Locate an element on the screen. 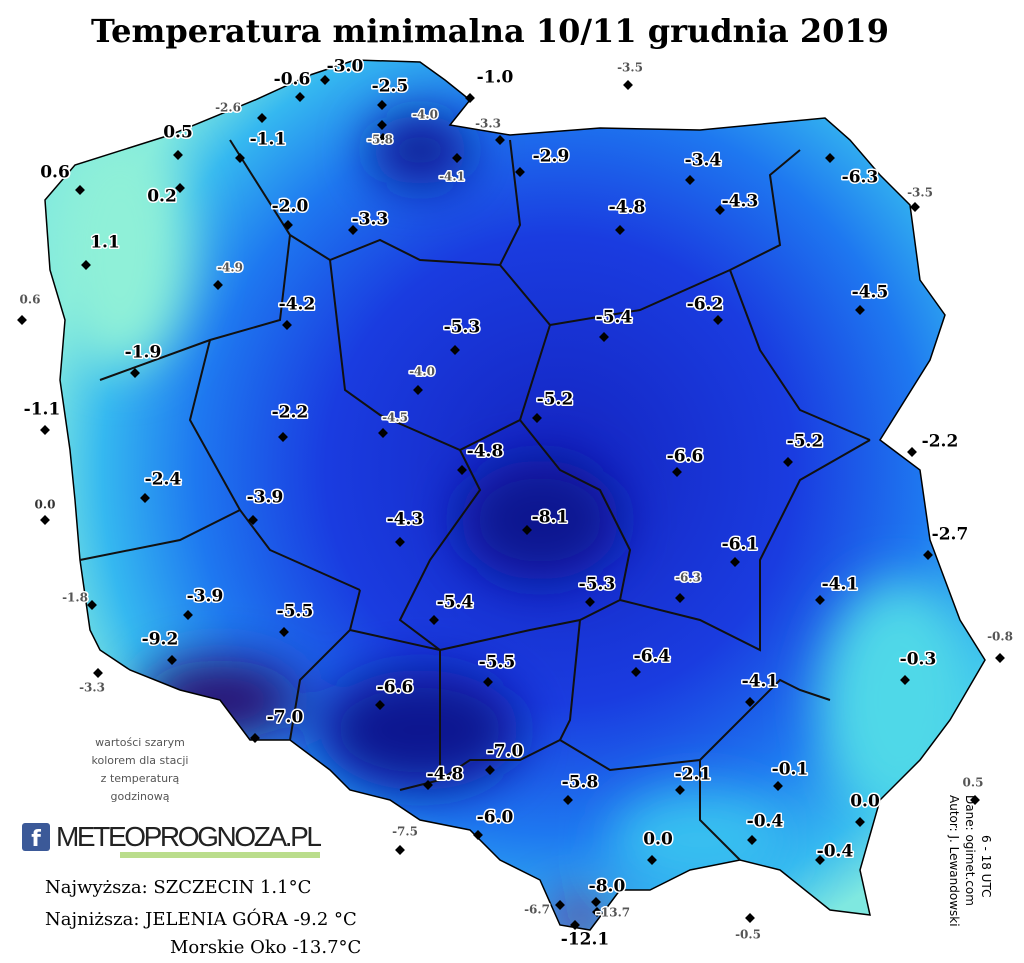 The height and width of the screenshot is (963, 1024). stat-line: Najniższa: JELENIA GÓRA -9.2 °C is located at coordinates (201, 918).